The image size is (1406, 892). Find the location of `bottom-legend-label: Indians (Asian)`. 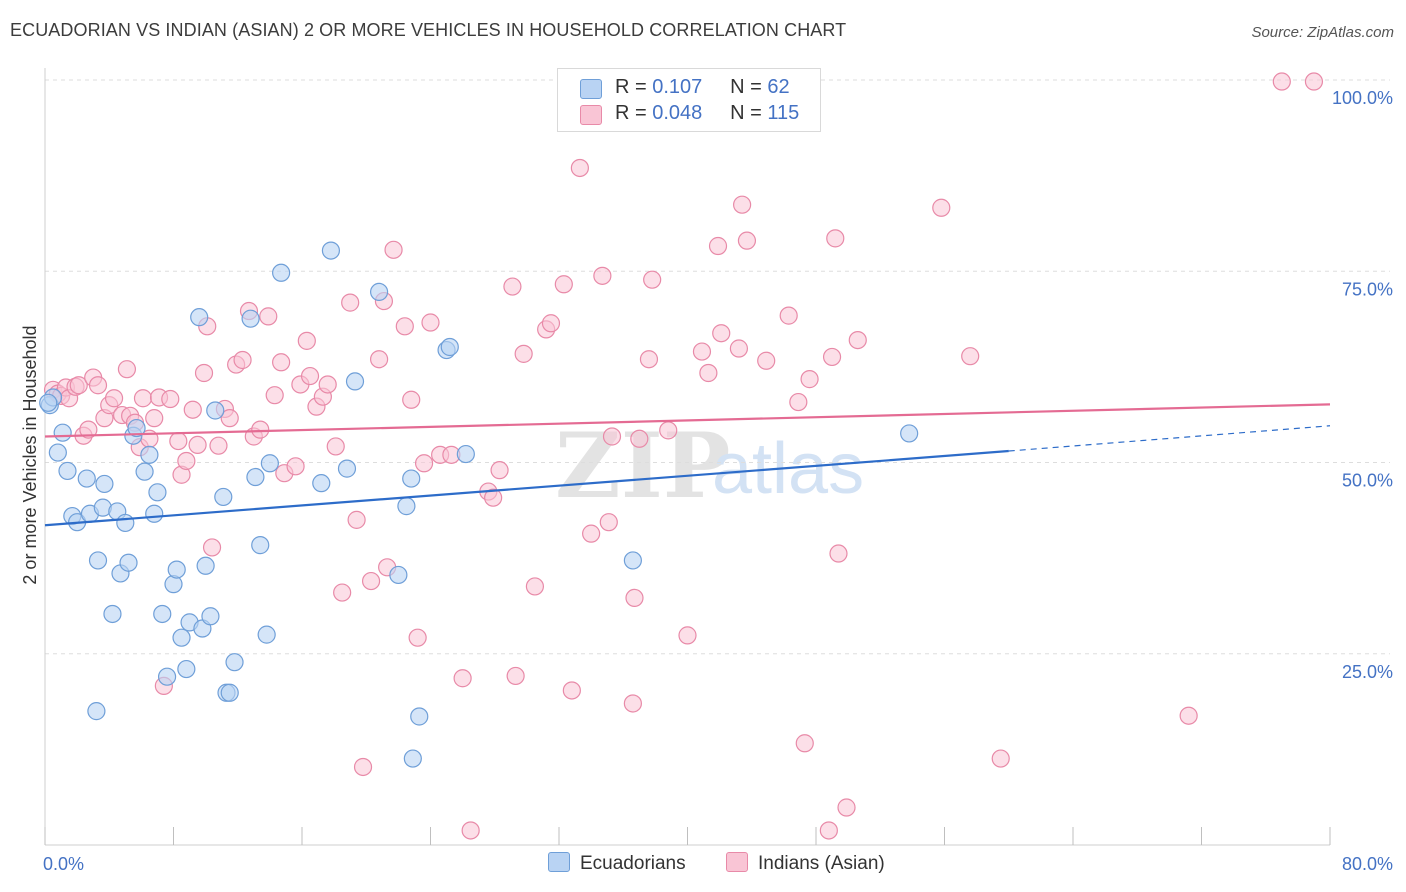

bottom-legend-label: Indians (Asian) is located at coordinates (821, 863).